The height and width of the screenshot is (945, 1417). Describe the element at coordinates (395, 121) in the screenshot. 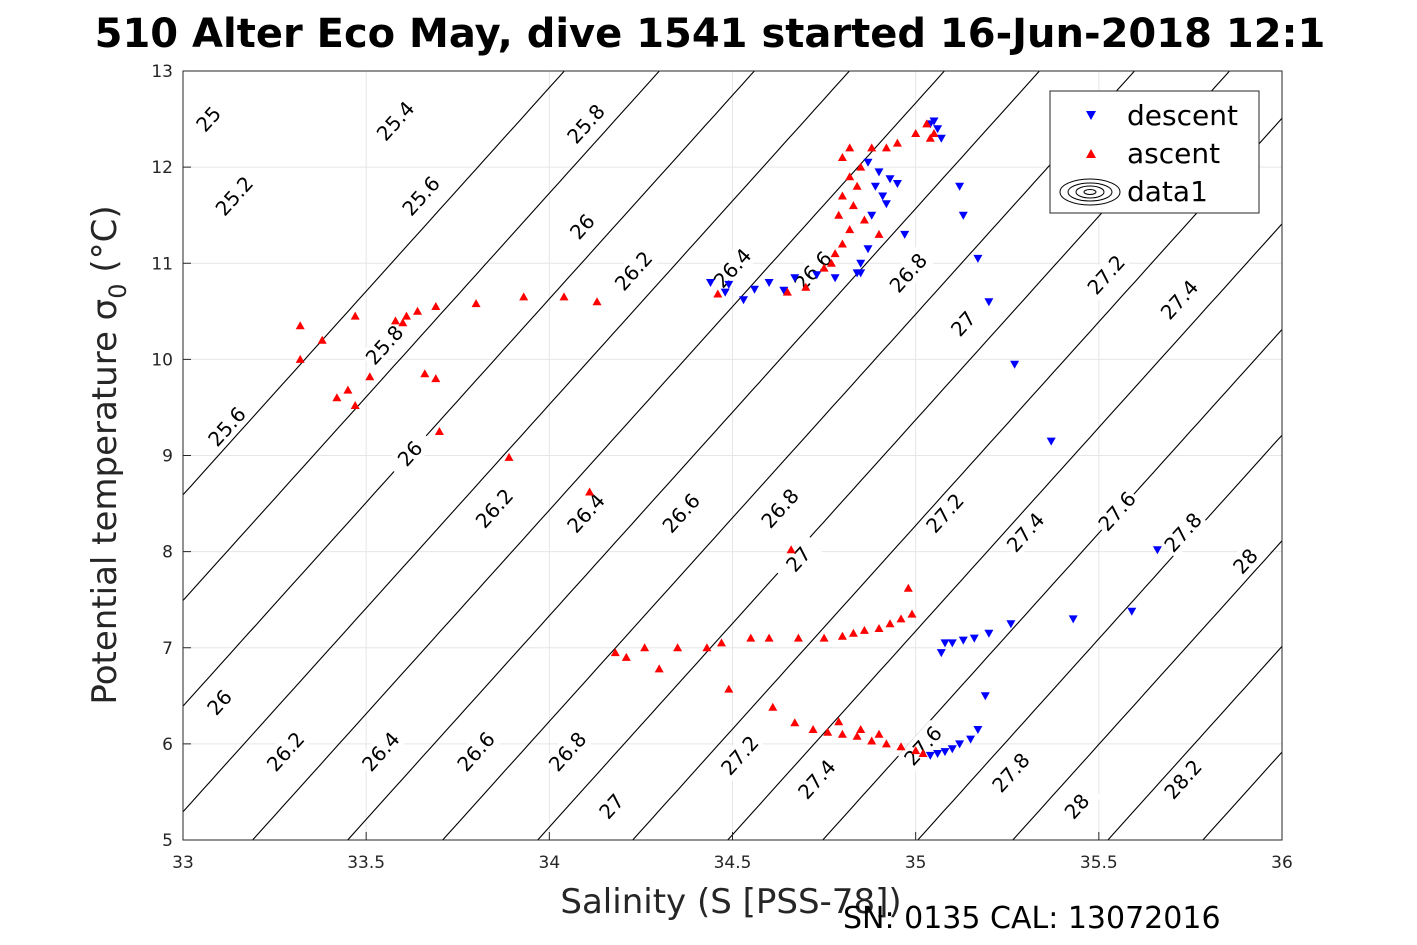

I see `contour-label-group: 25.4` at that location.